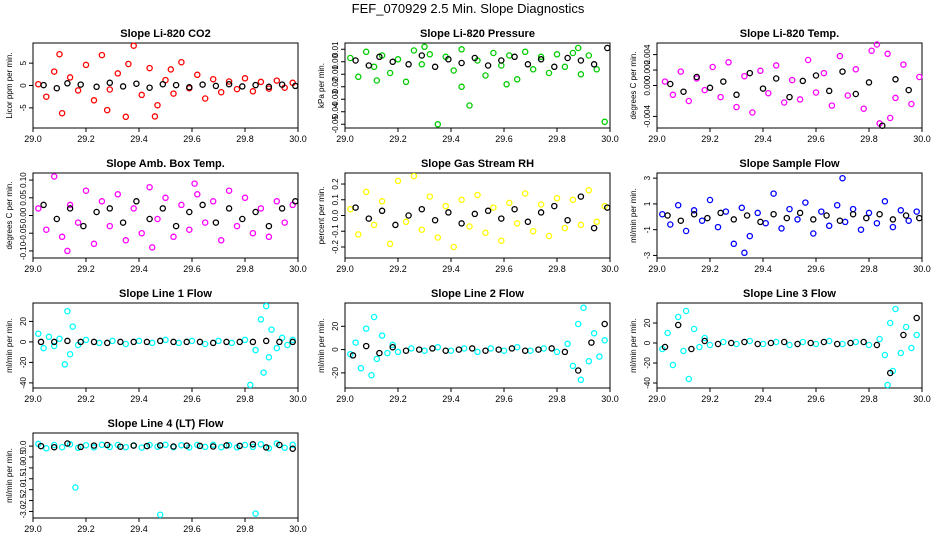 The height and width of the screenshot is (540, 936). What do you see at coordinates (335, 49) in the screenshot?
I see `y-tick-label: 0.01` at bounding box center [335, 49].